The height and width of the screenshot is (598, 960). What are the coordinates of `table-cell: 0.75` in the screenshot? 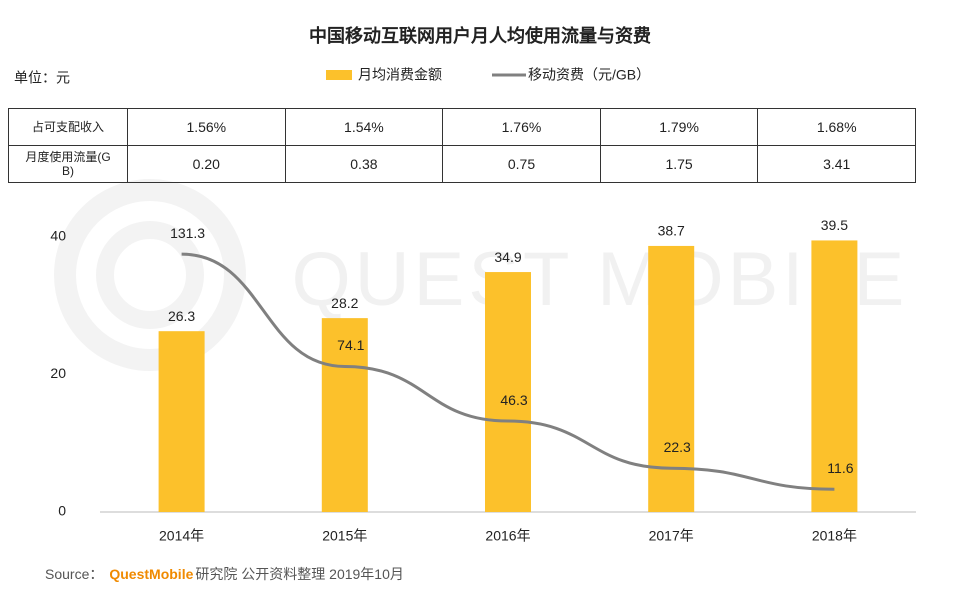 It's located at (521, 164).